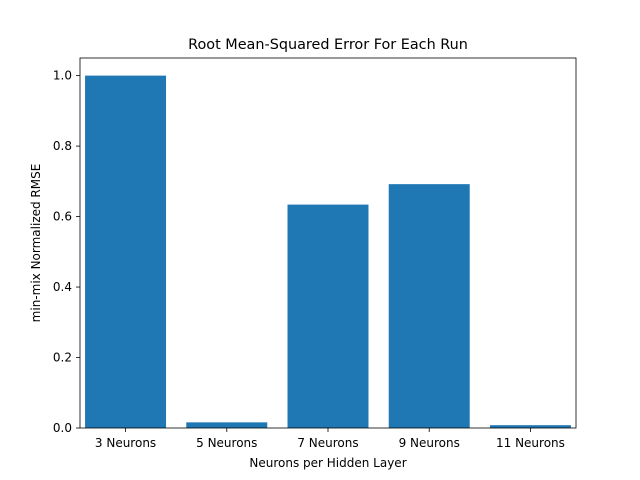 This screenshot has width=640, height=480. Describe the element at coordinates (327, 443) in the screenshot. I see `x-tick-label-2: 7 Neurons` at that location.